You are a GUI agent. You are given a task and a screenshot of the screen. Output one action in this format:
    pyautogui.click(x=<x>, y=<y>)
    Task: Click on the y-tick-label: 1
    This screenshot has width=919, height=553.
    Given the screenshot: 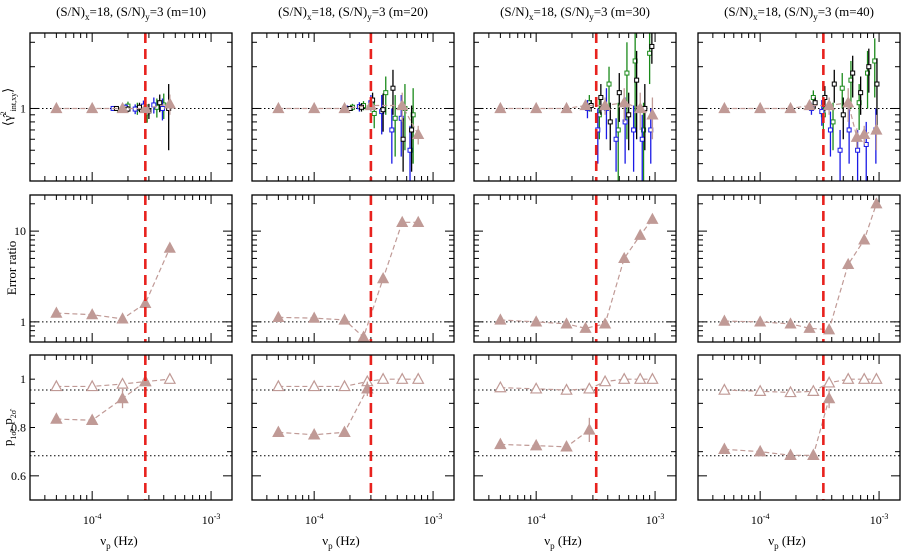 What is the action you would take?
    pyautogui.click(x=23, y=322)
    